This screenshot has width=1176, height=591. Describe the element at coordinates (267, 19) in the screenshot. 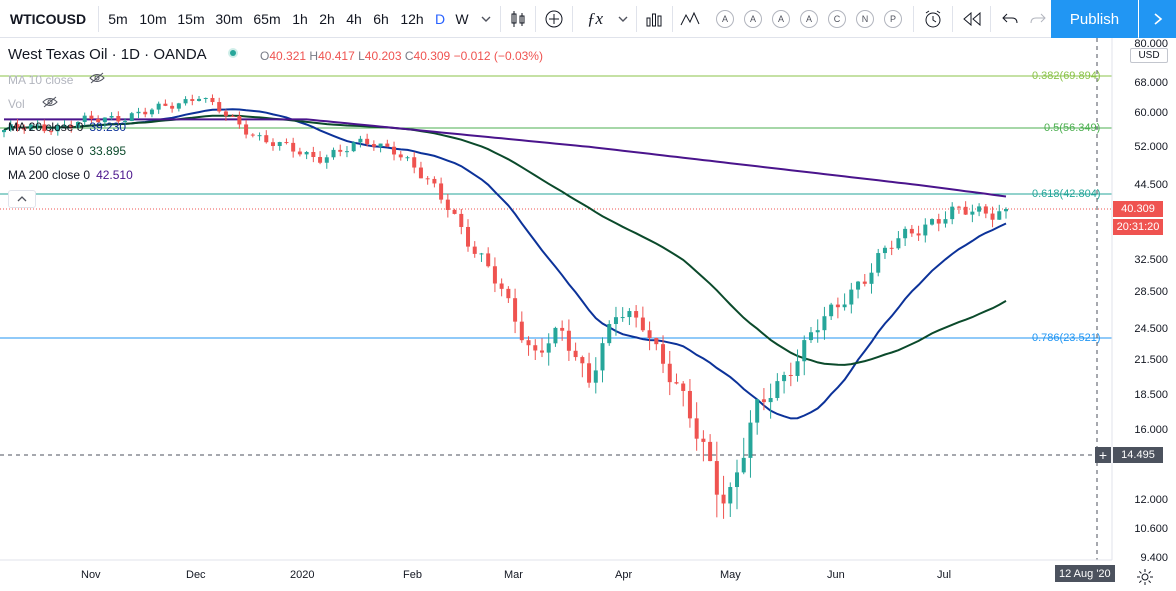

I see `tf-65m: 65m` at that location.